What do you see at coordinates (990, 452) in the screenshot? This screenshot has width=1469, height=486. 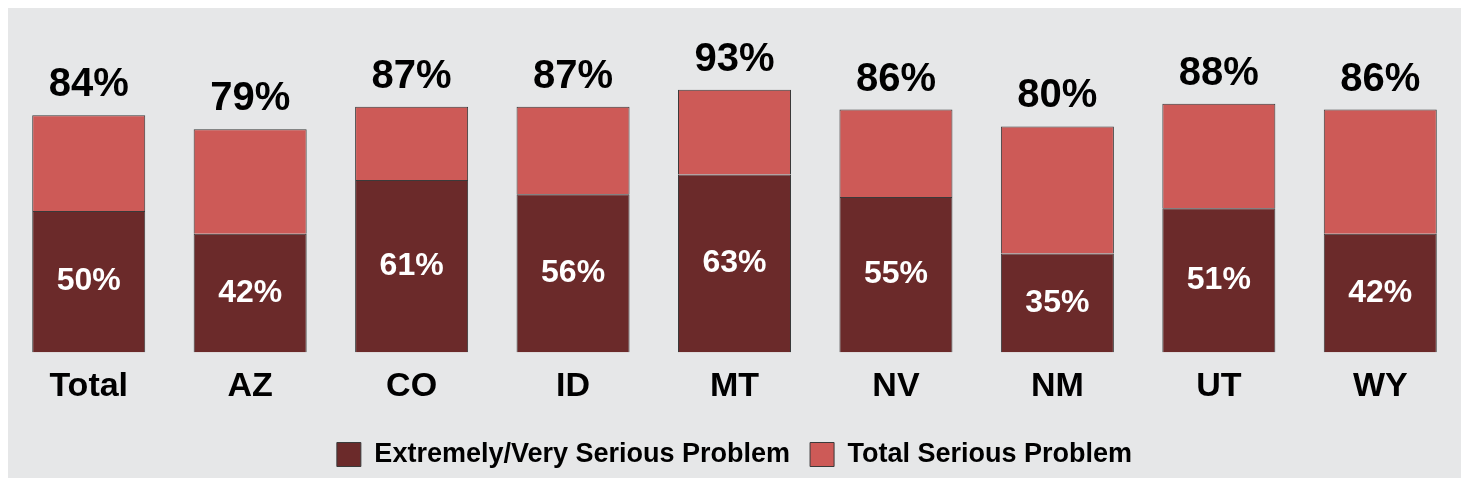 I see `legend-label: Total Serious Problem` at bounding box center [990, 452].